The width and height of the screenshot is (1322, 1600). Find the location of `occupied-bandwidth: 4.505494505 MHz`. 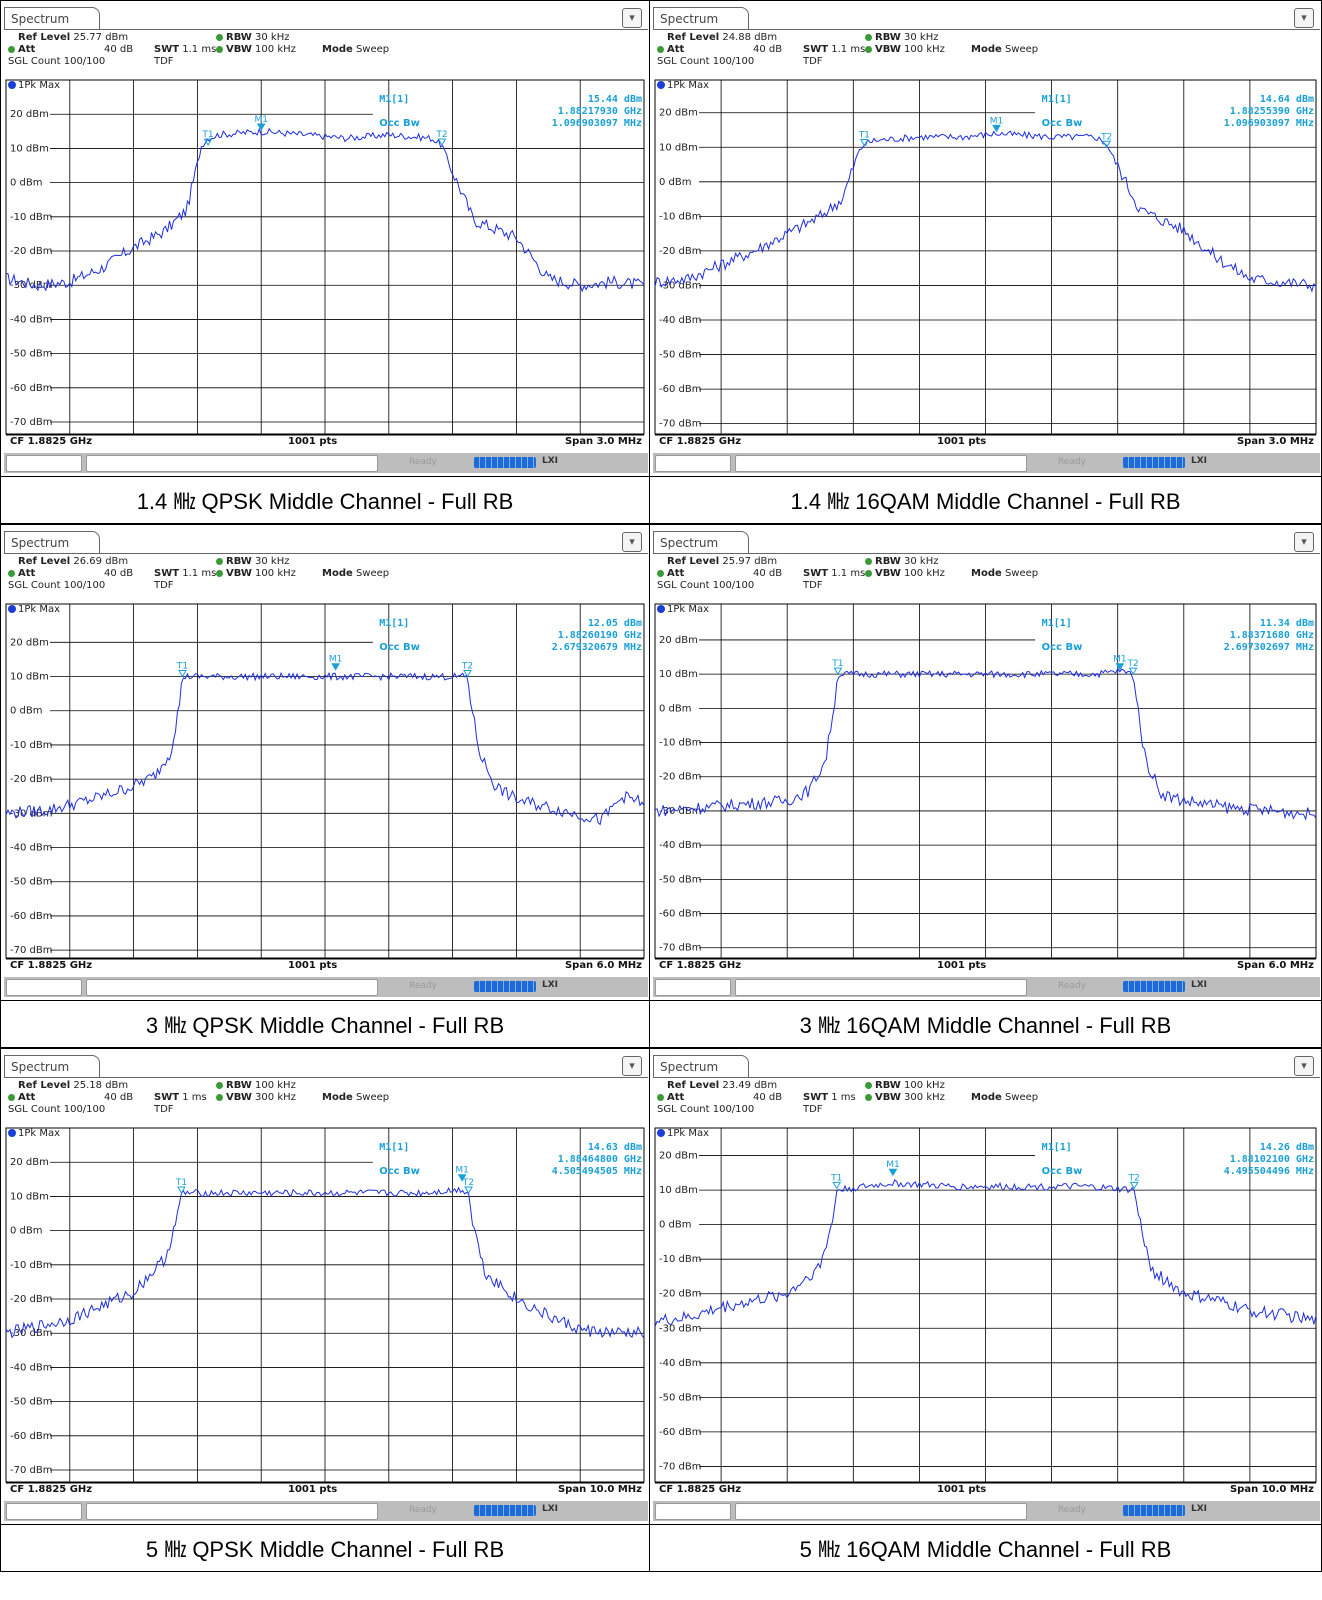

occupied-bandwidth: 4.505494505 MHz is located at coordinates (597, 1171).